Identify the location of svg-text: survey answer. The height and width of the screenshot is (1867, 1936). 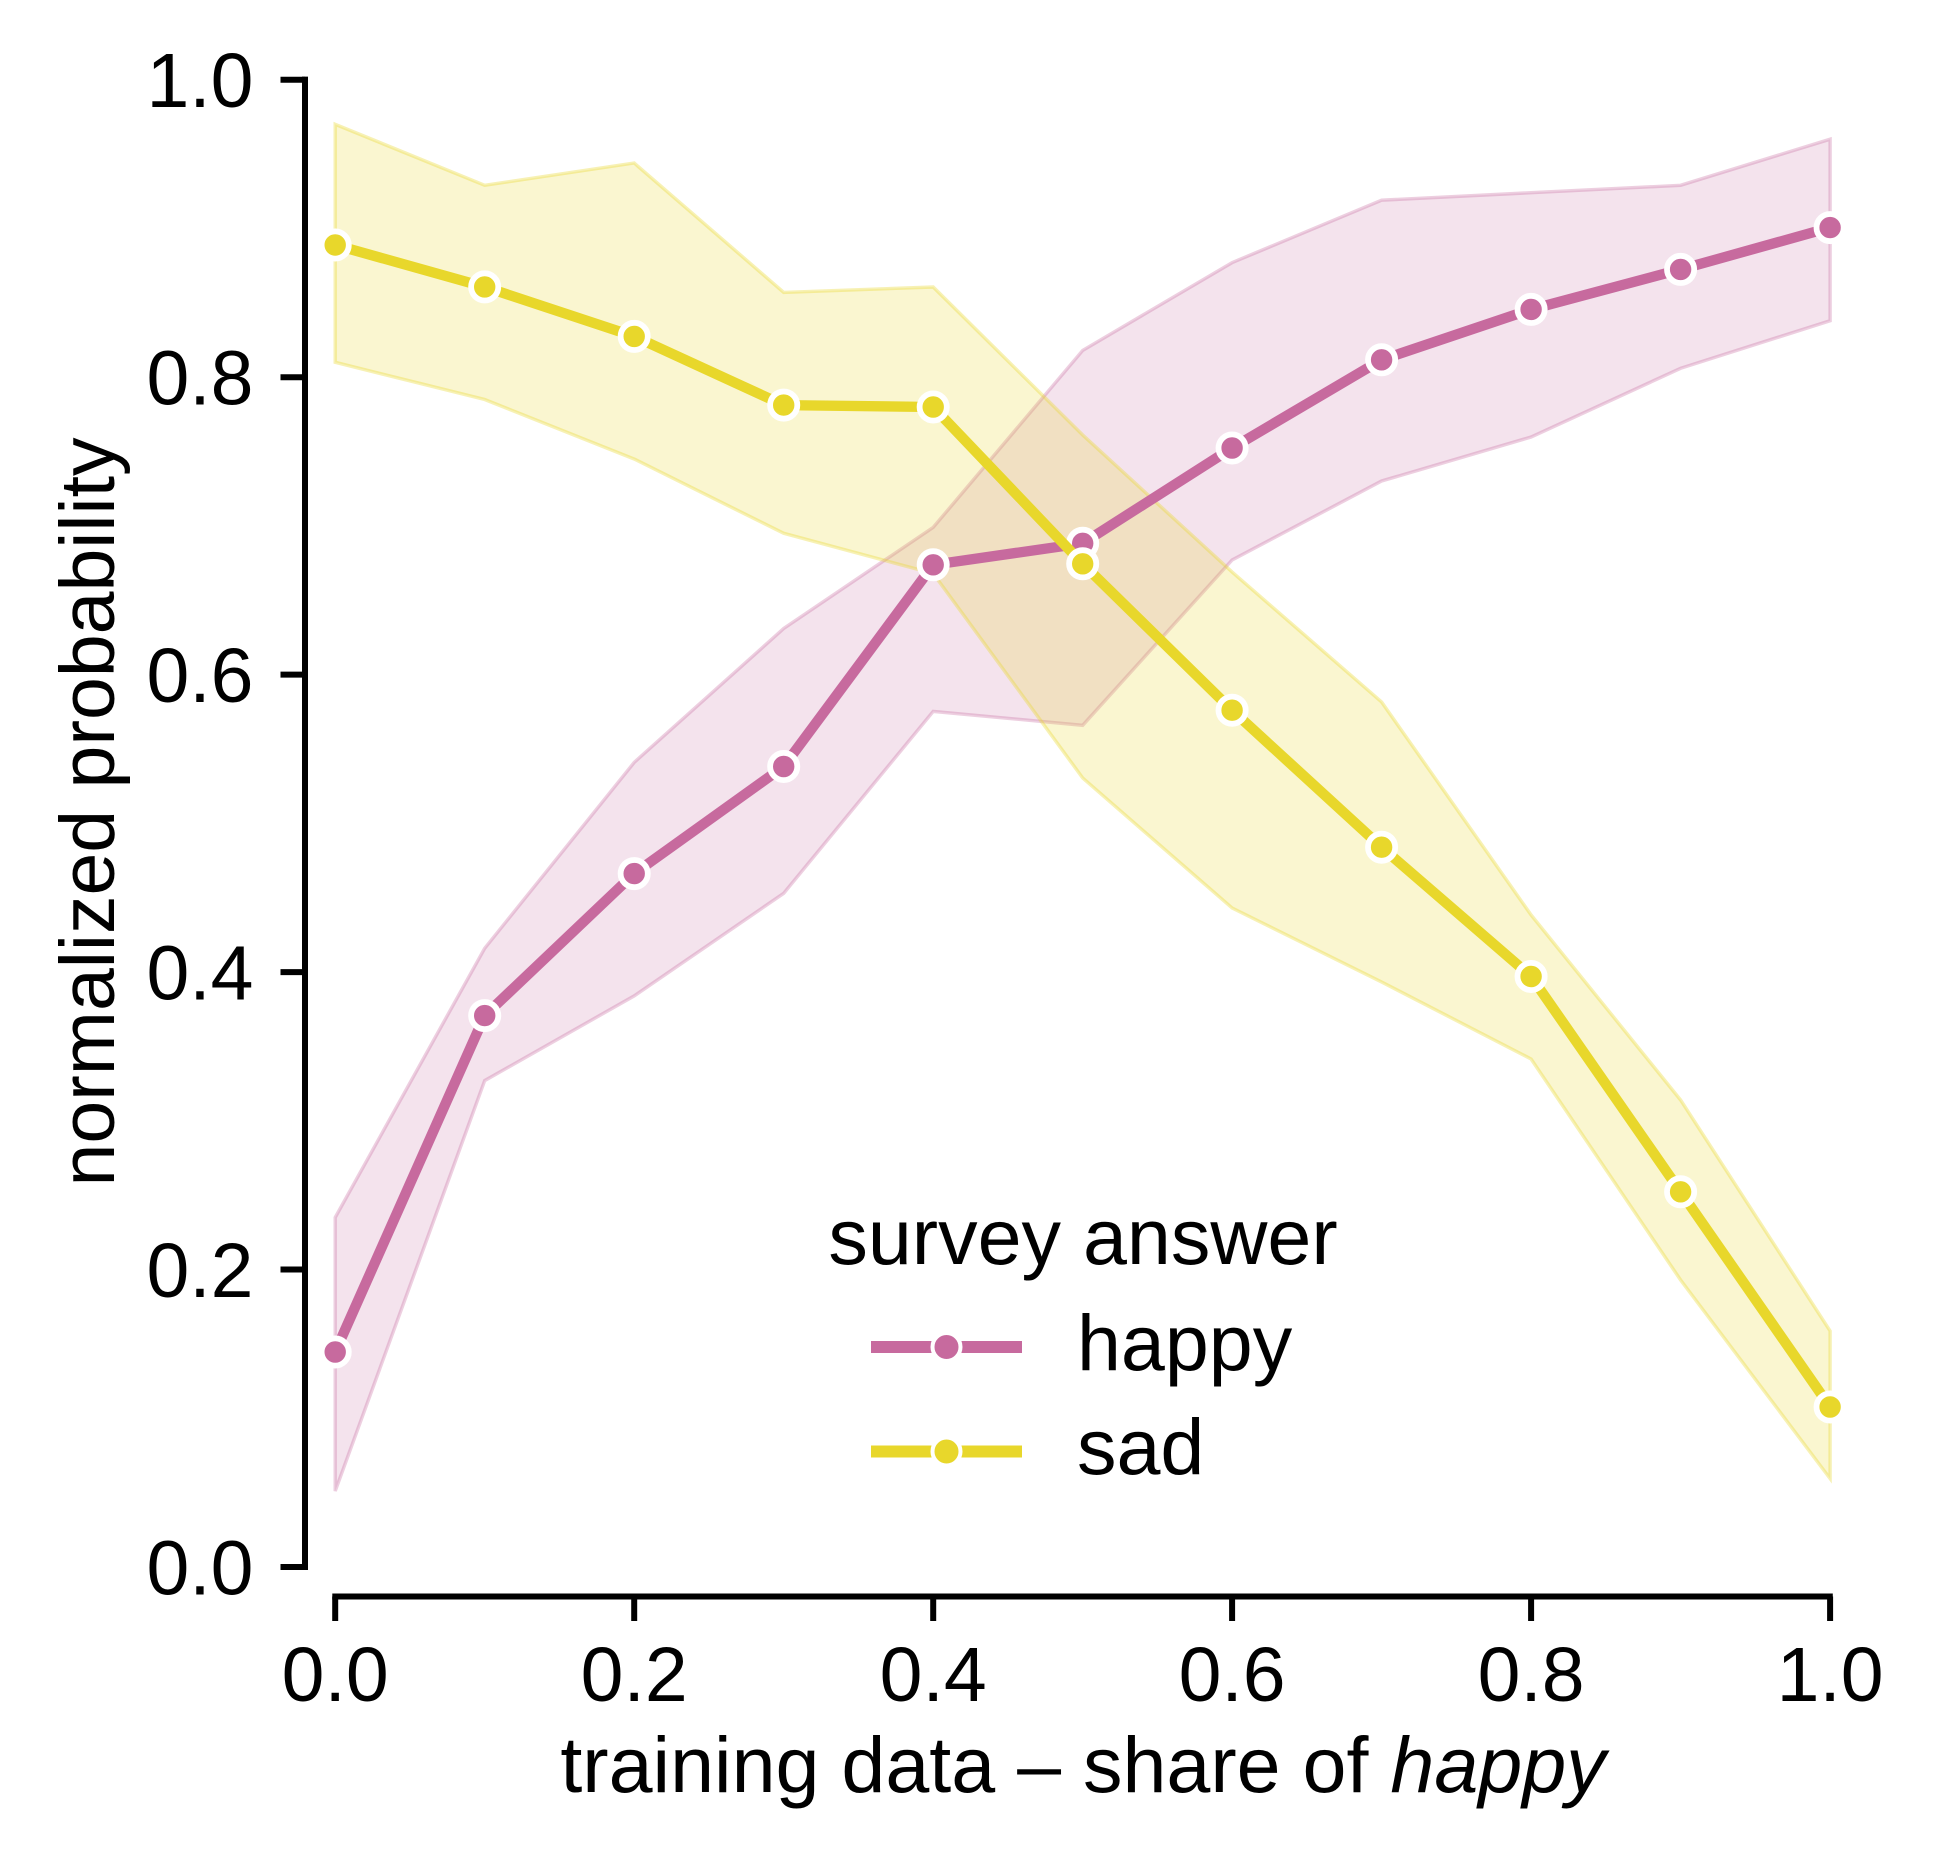
(1082, 1236).